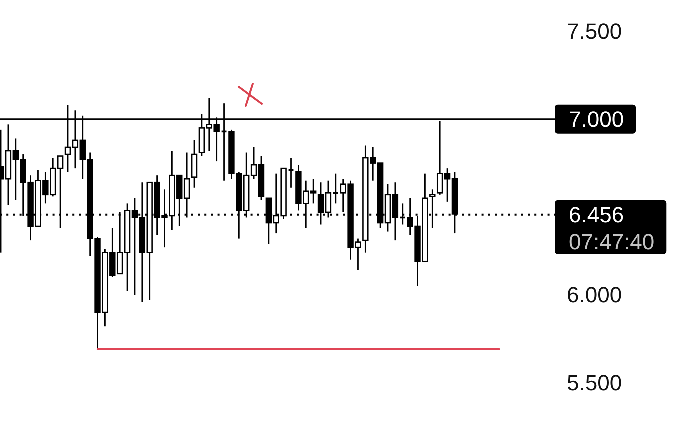 Image resolution: width=680 pixels, height=446 pixels. Describe the element at coordinates (594, 31) in the screenshot. I see `y-tick-label: 7.500` at that location.